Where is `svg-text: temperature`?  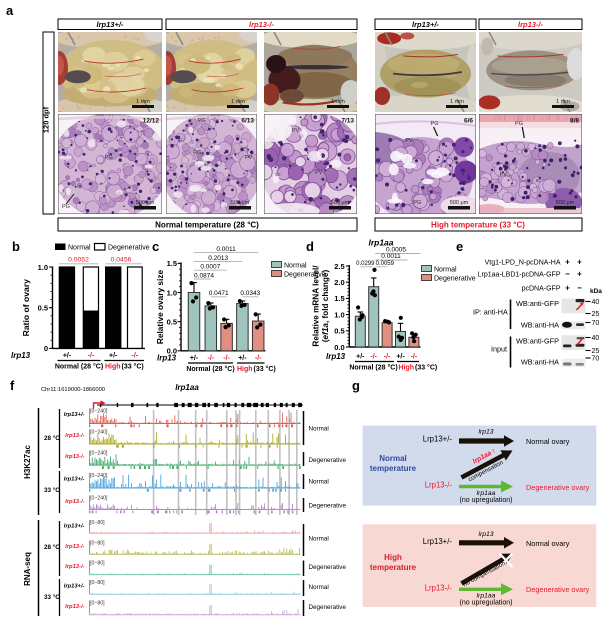 svg-text: temperature is located at coordinates (393, 567).